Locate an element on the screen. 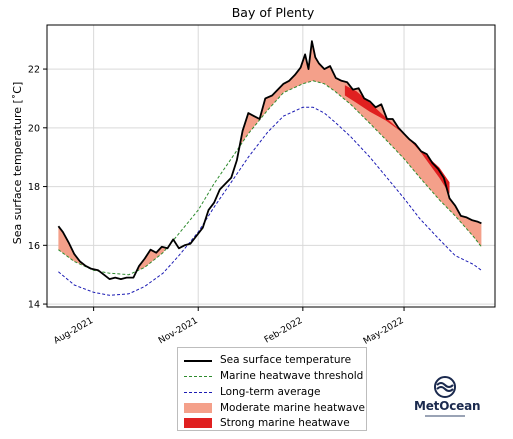 The width and height of the screenshot is (513, 439). y-tick-label: 16 is located at coordinates (34, 246).